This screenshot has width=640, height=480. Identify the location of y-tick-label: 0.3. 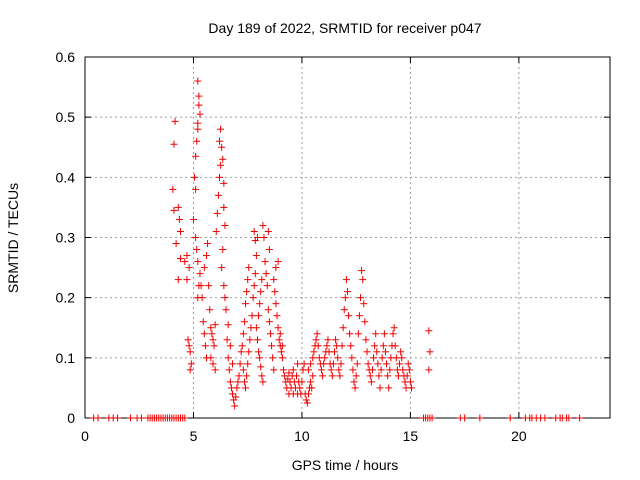
(66, 238).